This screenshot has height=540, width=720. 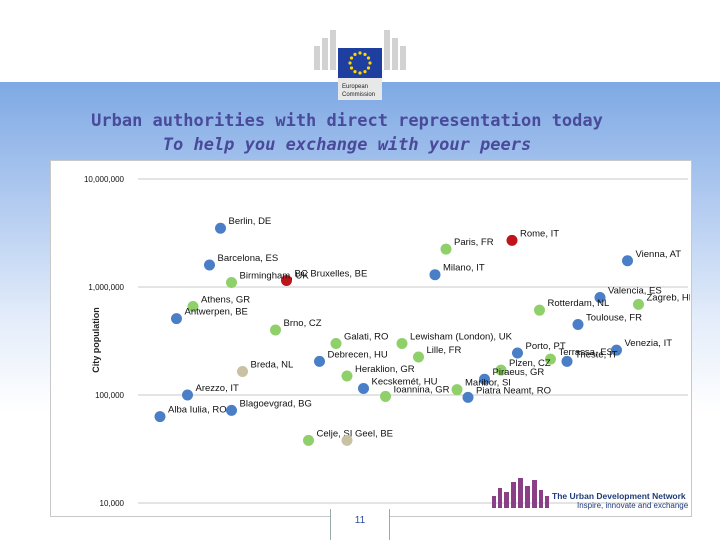 I want to click on data-label: Birmingham, UK, so click(x=275, y=276).